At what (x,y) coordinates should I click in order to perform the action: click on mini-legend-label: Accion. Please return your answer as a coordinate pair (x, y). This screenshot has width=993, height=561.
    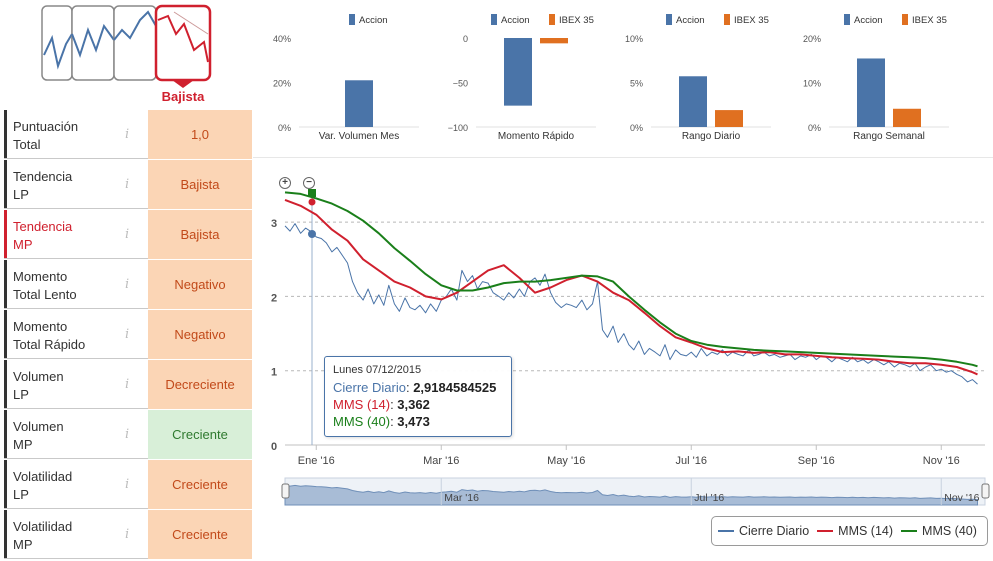
    Looking at the image, I should click on (690, 20).